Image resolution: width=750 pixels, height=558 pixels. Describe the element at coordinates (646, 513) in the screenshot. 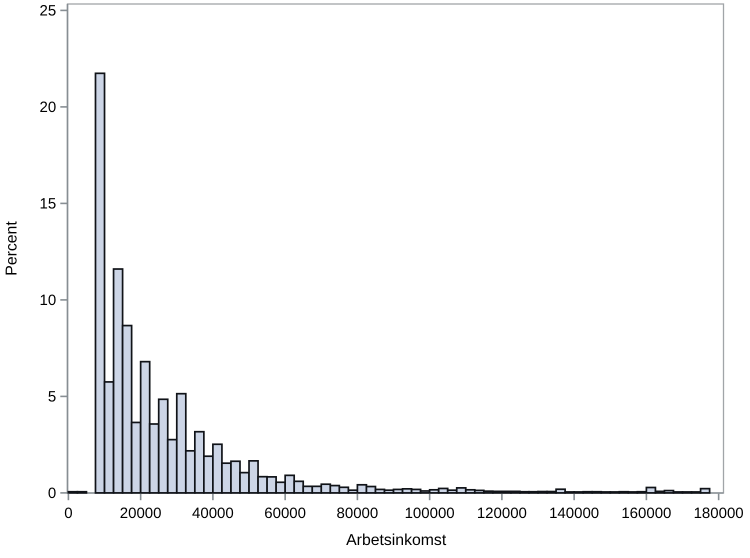

I see `svg-text: 160000` at that location.